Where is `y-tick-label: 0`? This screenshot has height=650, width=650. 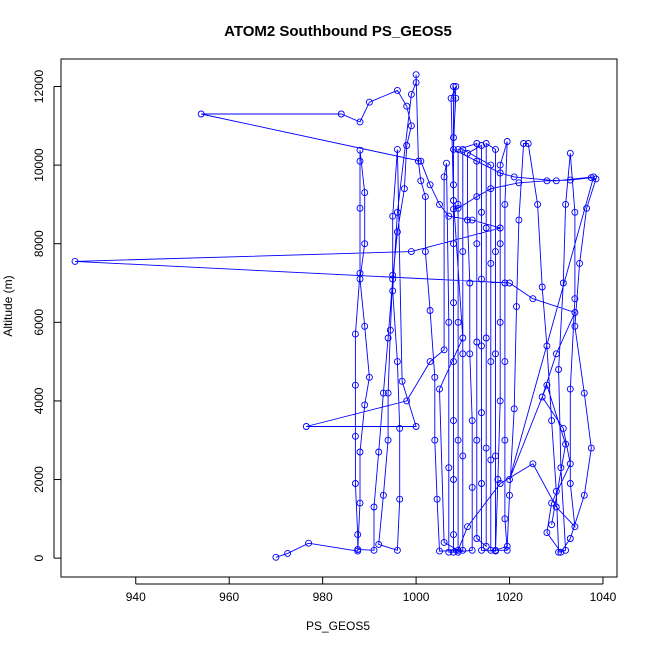 y-tick-label: 0 is located at coordinates (39, 557).